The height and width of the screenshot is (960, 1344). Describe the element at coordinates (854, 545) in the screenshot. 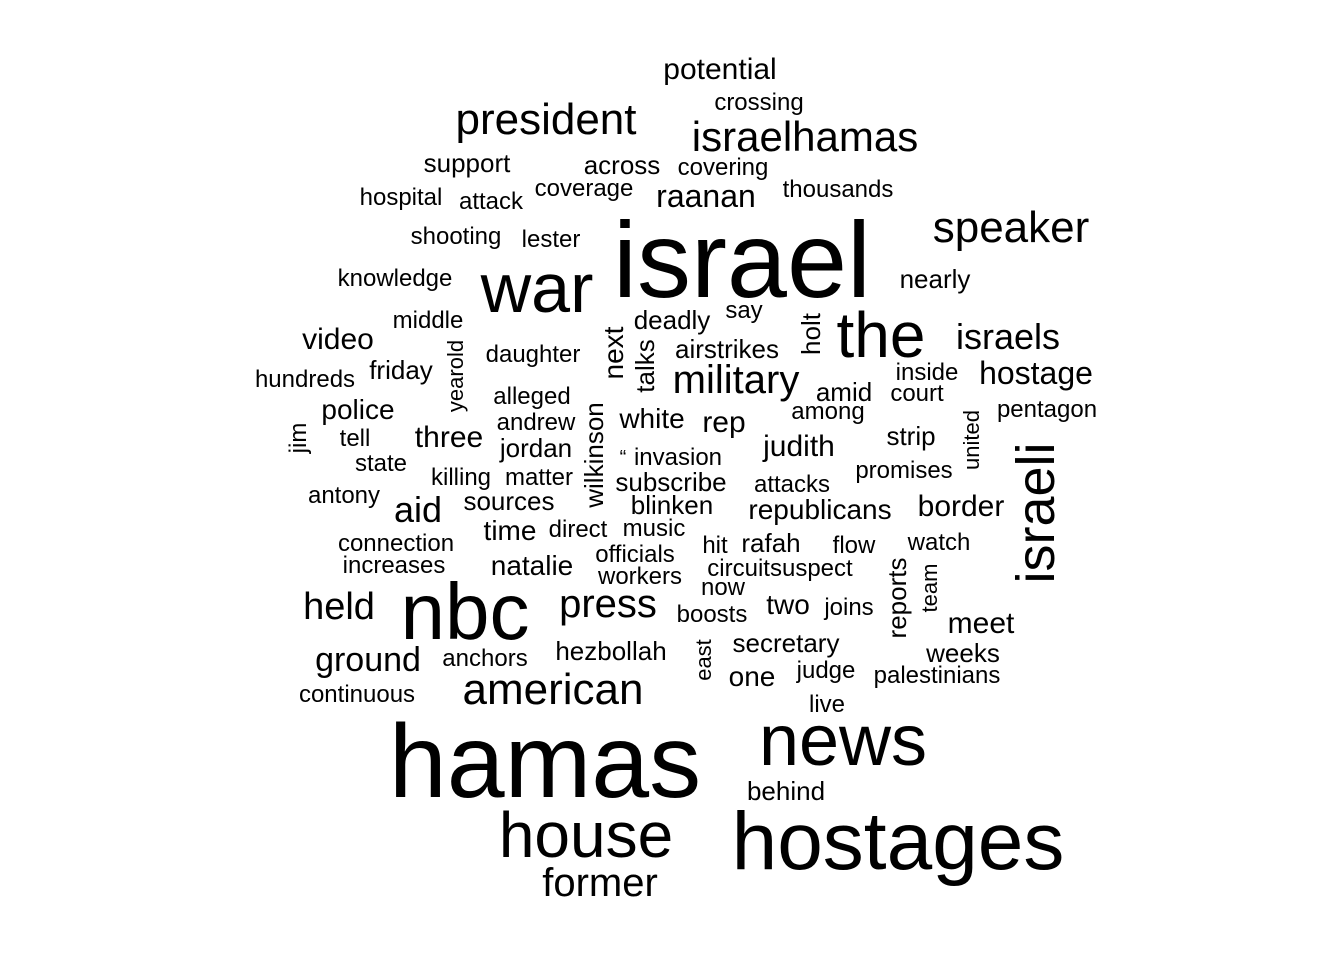

I see `word-flow: flow` at that location.